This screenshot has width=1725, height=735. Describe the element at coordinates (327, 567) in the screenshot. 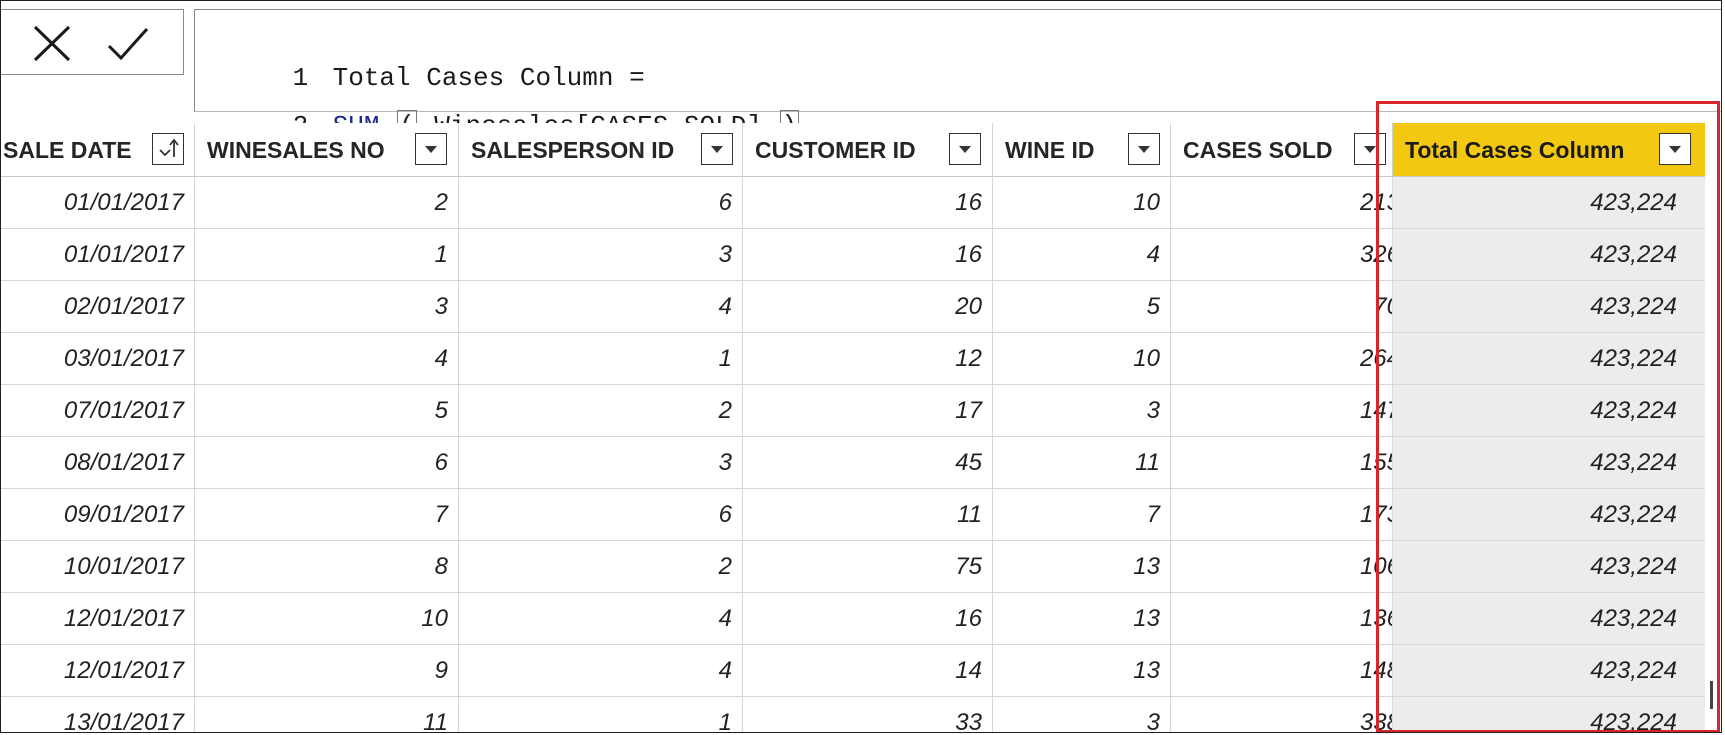

I see `cell-winesales-no: 8` at that location.